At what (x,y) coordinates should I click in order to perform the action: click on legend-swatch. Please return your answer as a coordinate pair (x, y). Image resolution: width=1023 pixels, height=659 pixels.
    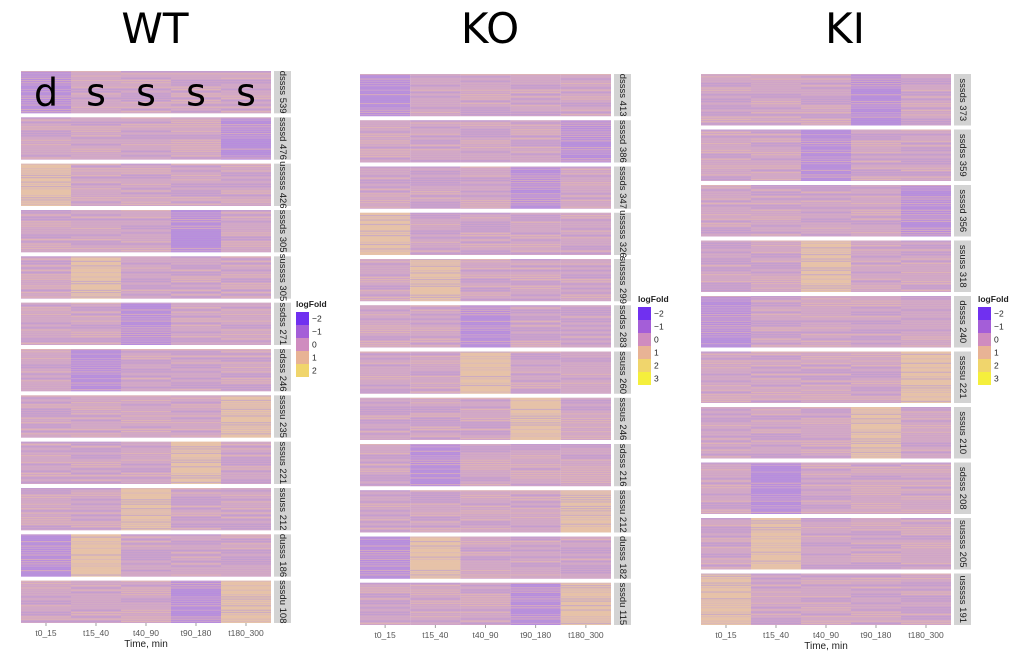
    Looking at the image, I should click on (984, 326).